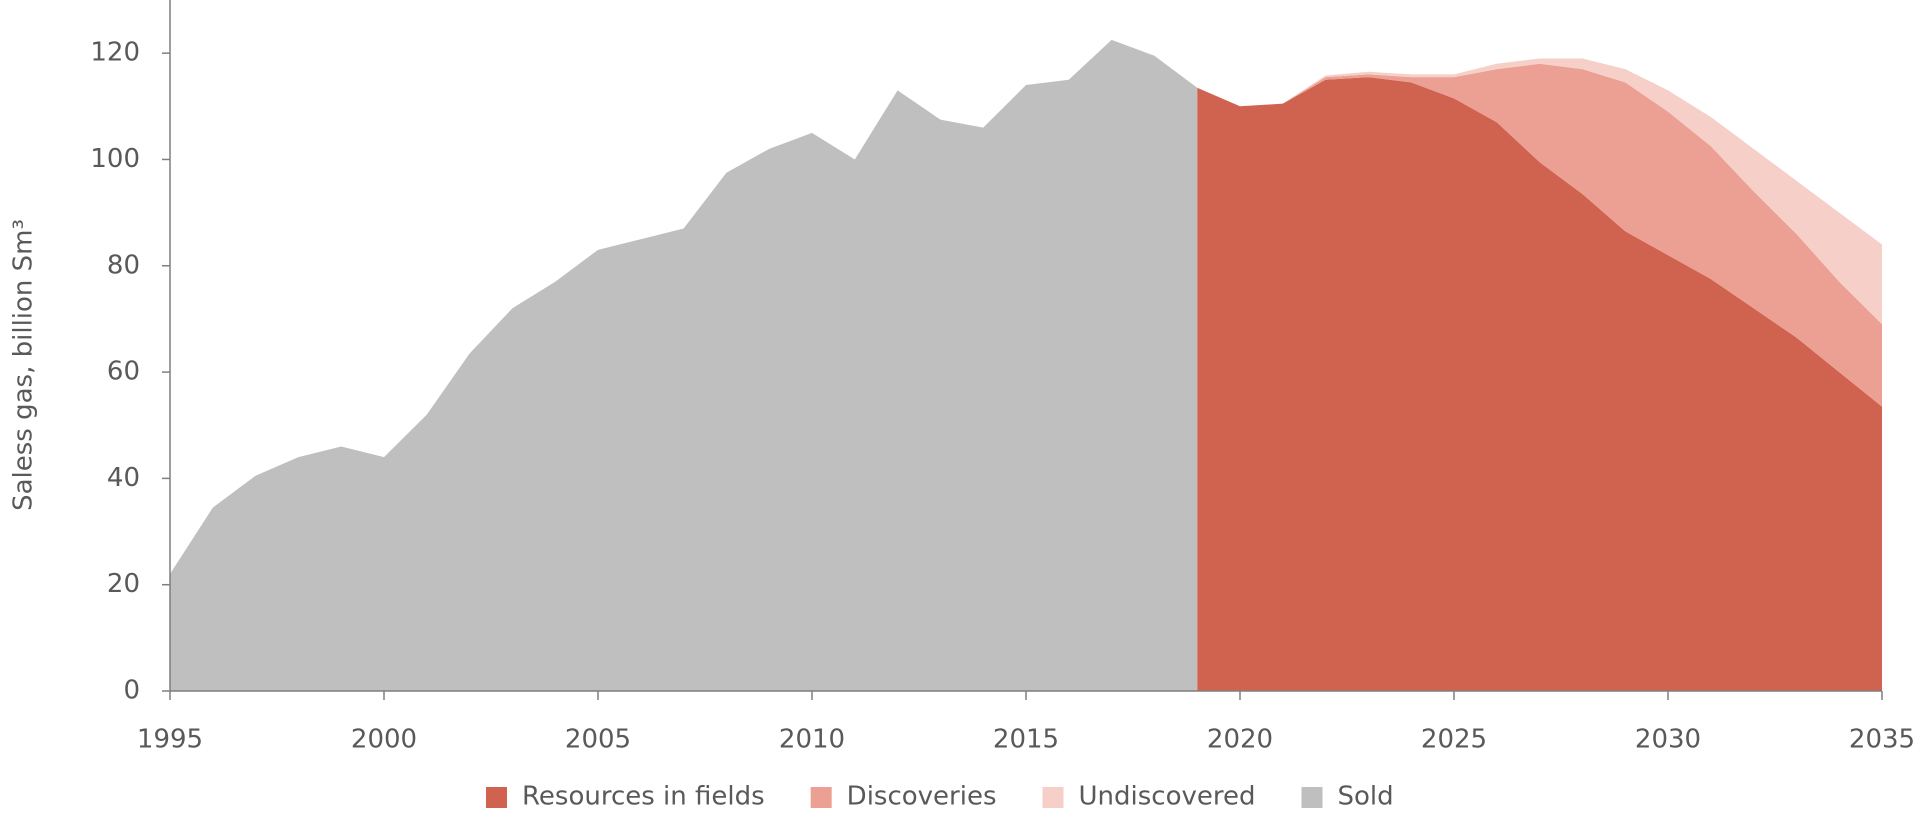 Image resolution: width=1920 pixels, height=820 pixels. What do you see at coordinates (1882, 740) in the screenshot?
I see `x-tick-label: 2035` at bounding box center [1882, 740].